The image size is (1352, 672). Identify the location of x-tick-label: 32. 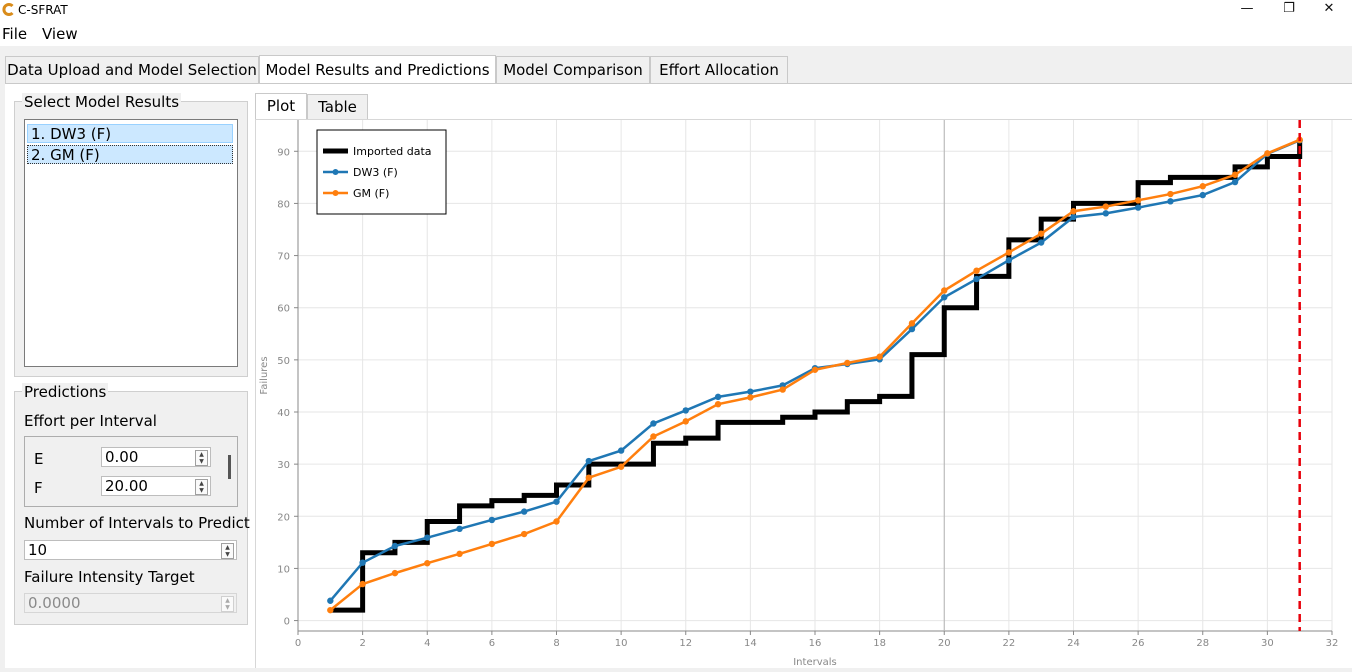
(1332, 643).